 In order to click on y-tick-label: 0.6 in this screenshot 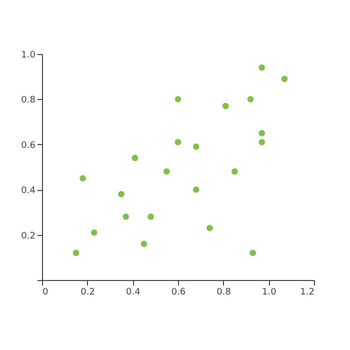, I will do `click(28, 145)`.